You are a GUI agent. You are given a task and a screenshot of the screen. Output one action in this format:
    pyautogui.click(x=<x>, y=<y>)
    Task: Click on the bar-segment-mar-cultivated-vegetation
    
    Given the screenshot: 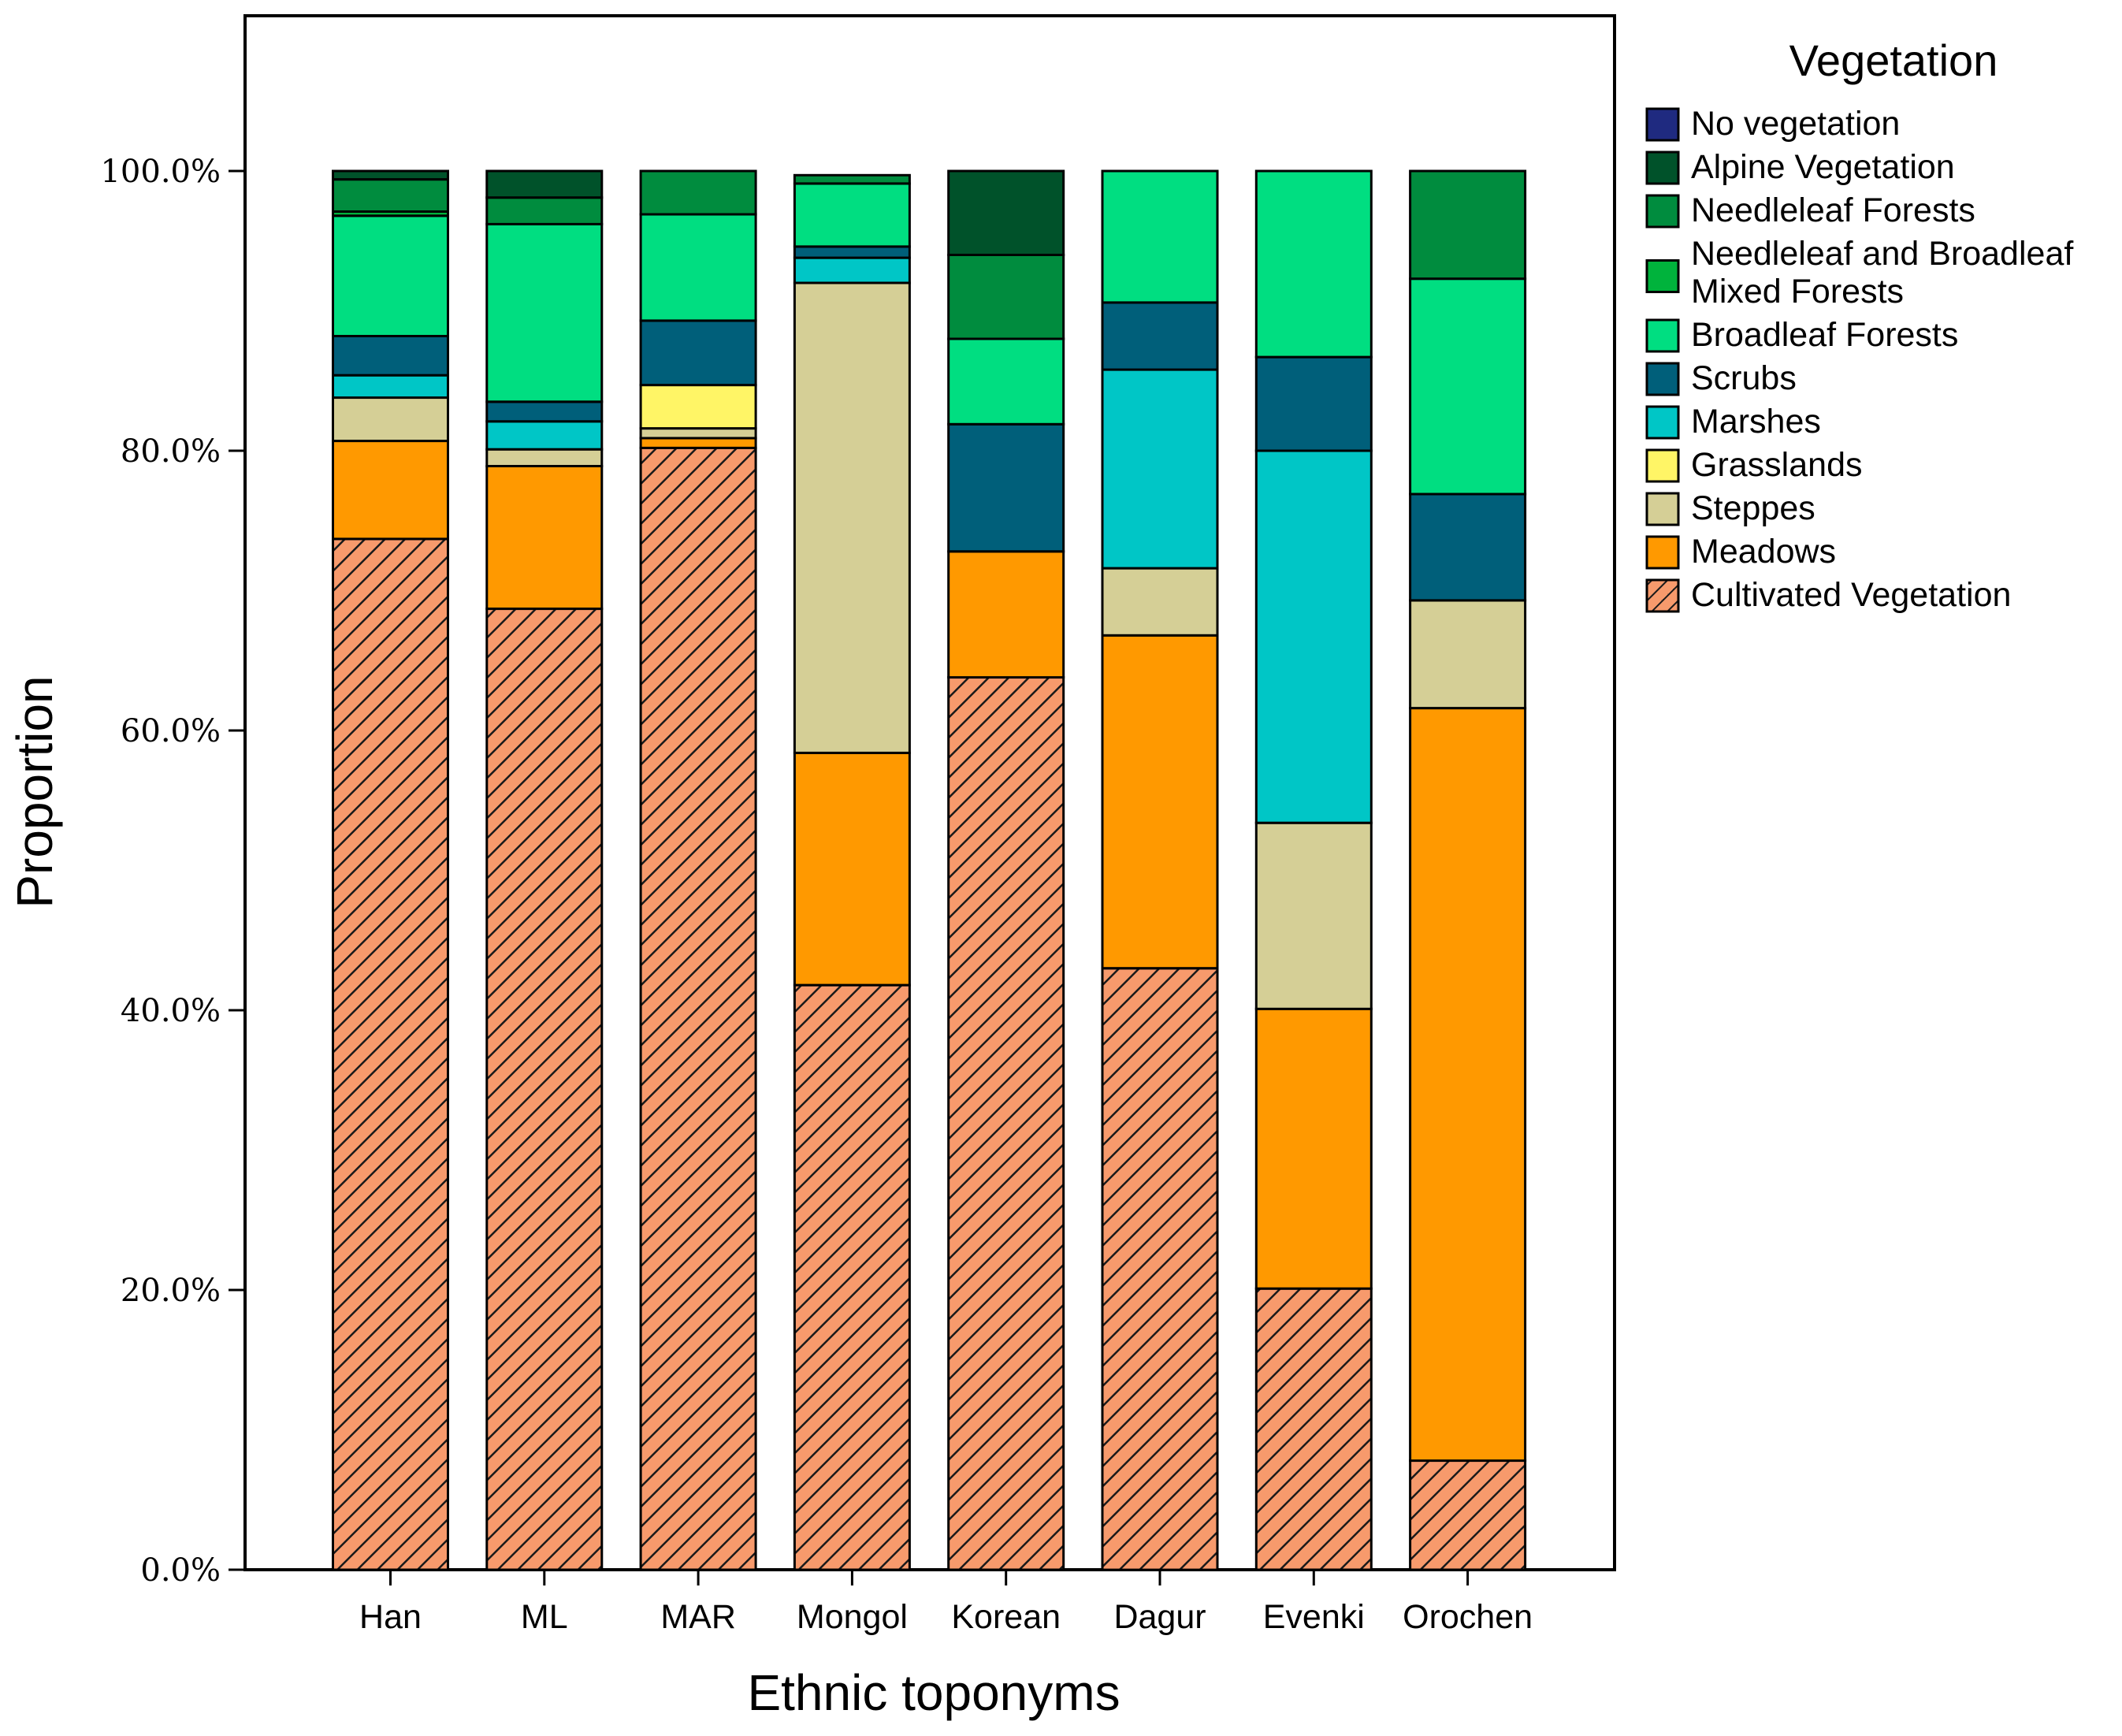 What is the action you would take?
    pyautogui.click(x=698, y=1008)
    